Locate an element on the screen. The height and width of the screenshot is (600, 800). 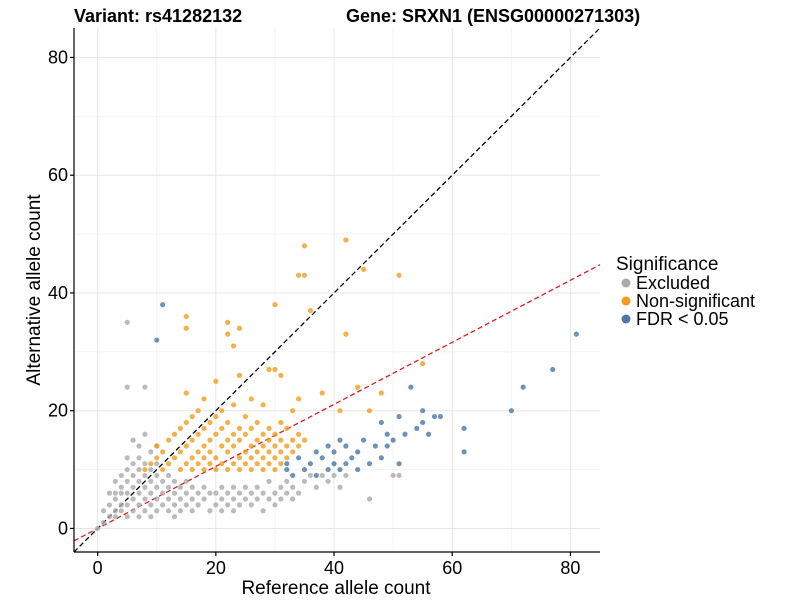
legend-label-fdr-0-05: FDR < 0.05 is located at coordinates (682, 319).